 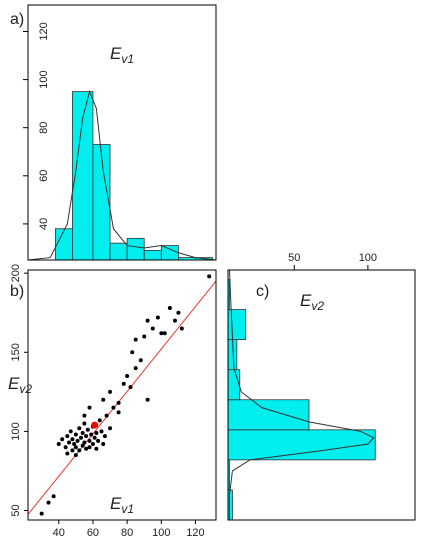 I want to click on x-tick-label: 80, so click(x=127, y=533).